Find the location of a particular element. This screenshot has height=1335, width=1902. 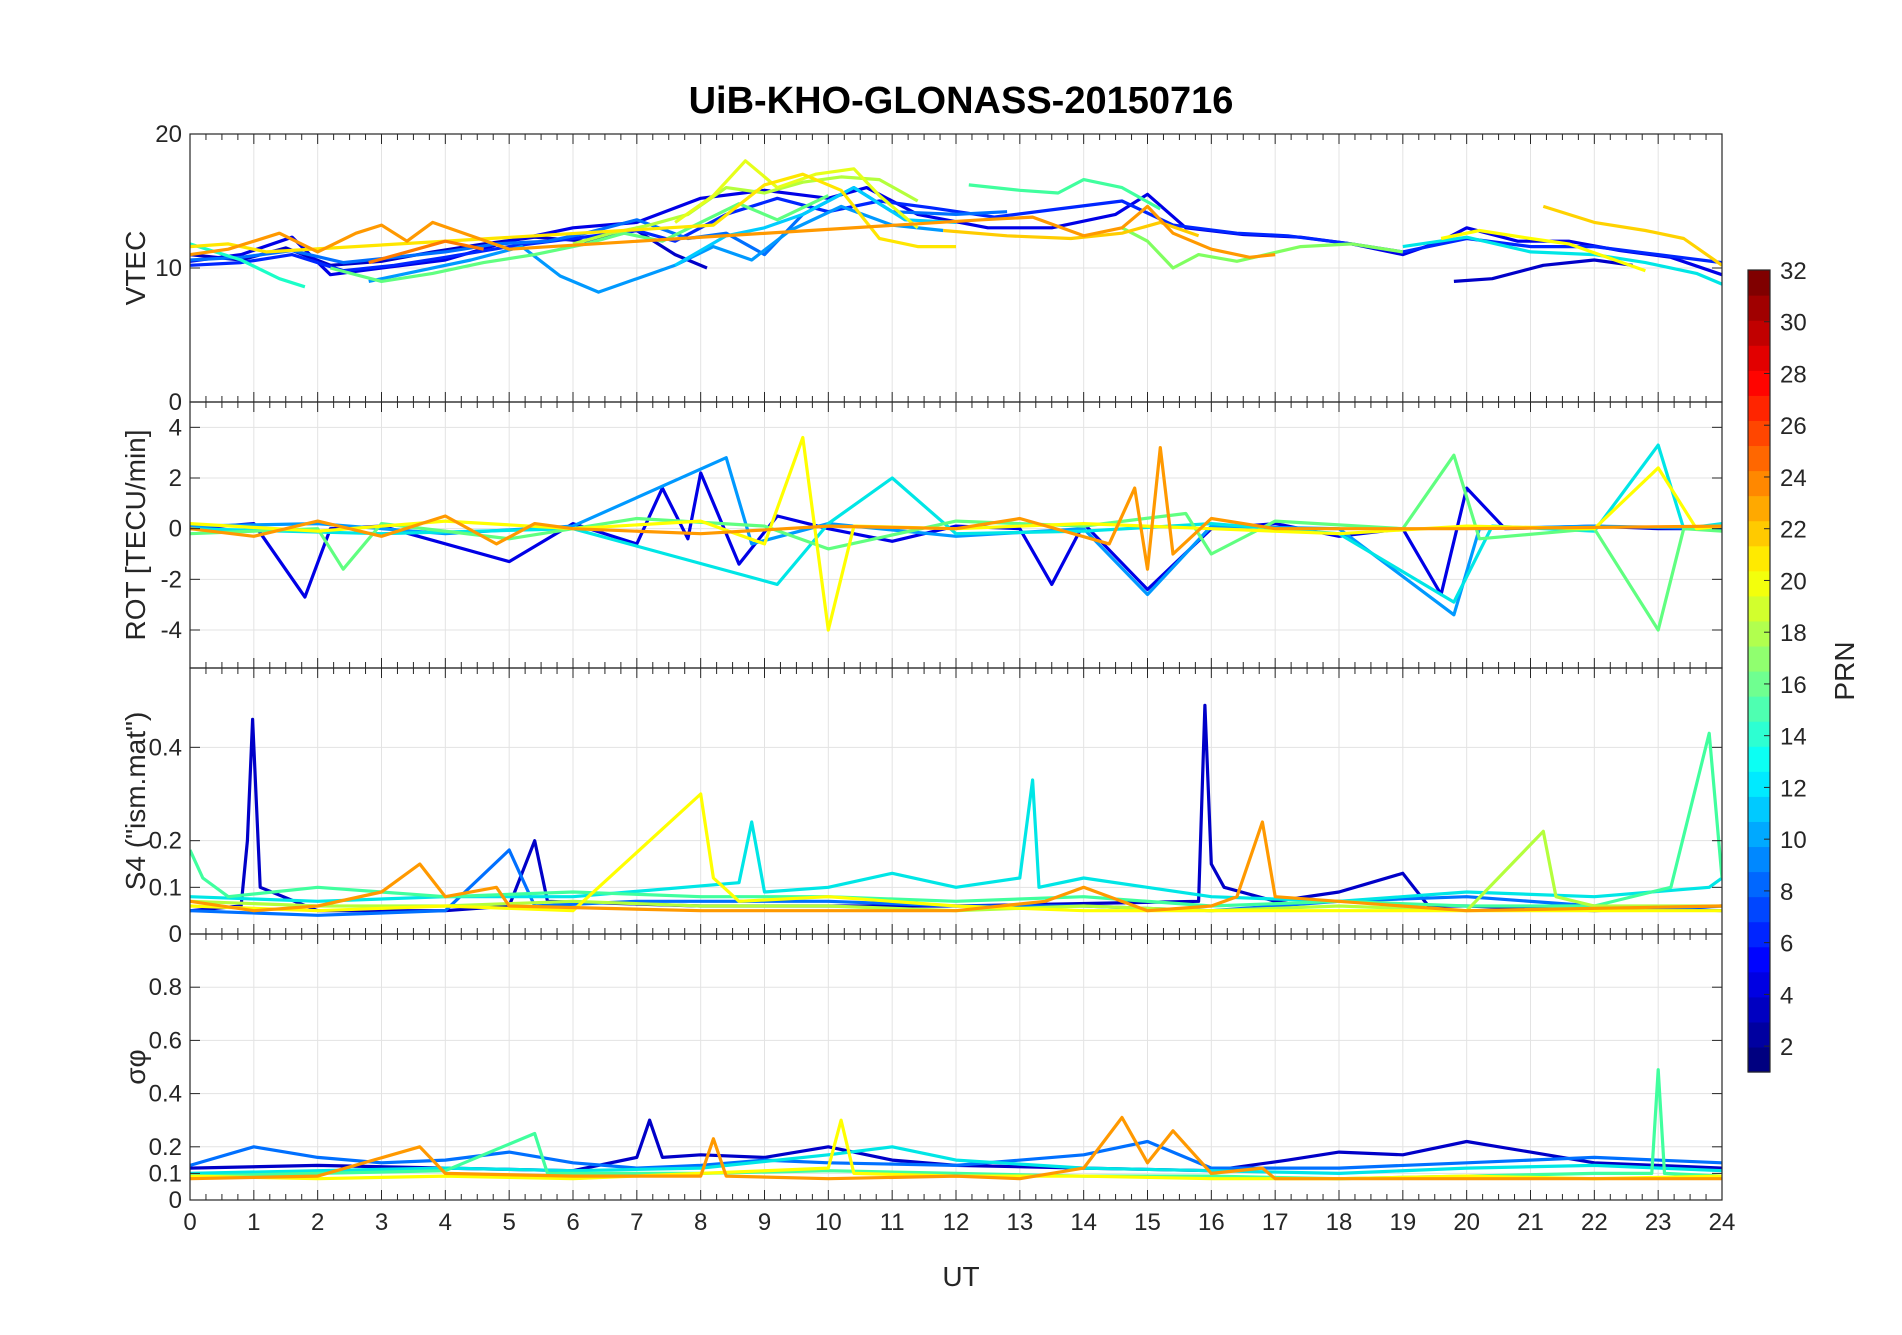

x-tick-label: 7 is located at coordinates (636, 1222).